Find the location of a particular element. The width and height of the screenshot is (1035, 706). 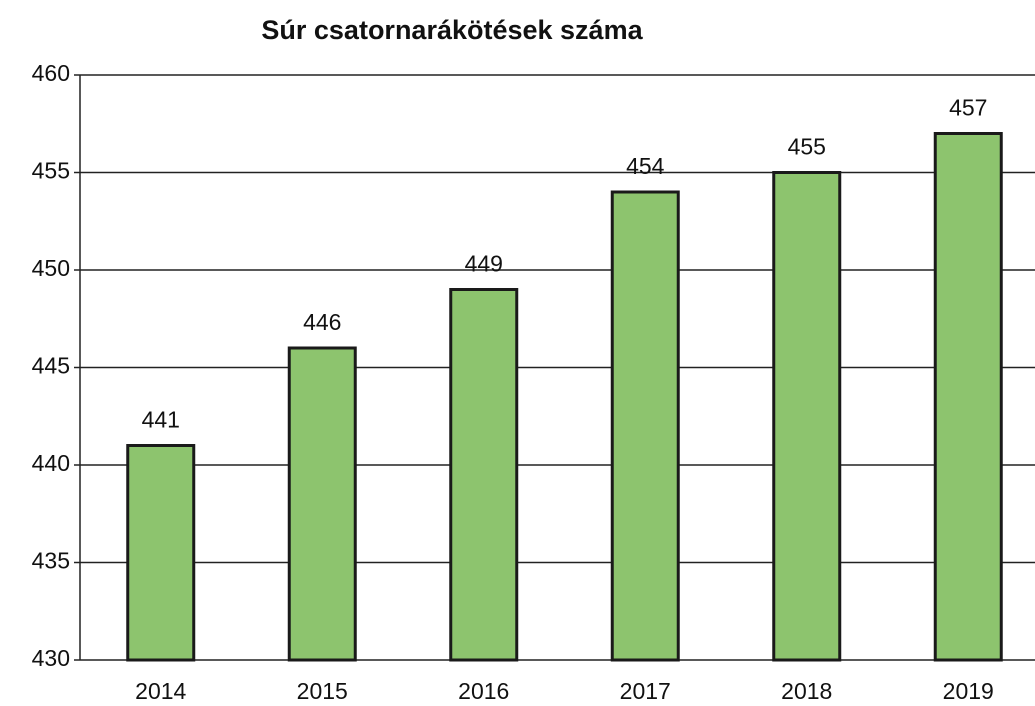

x-tick-label: 2014 is located at coordinates (160, 691).